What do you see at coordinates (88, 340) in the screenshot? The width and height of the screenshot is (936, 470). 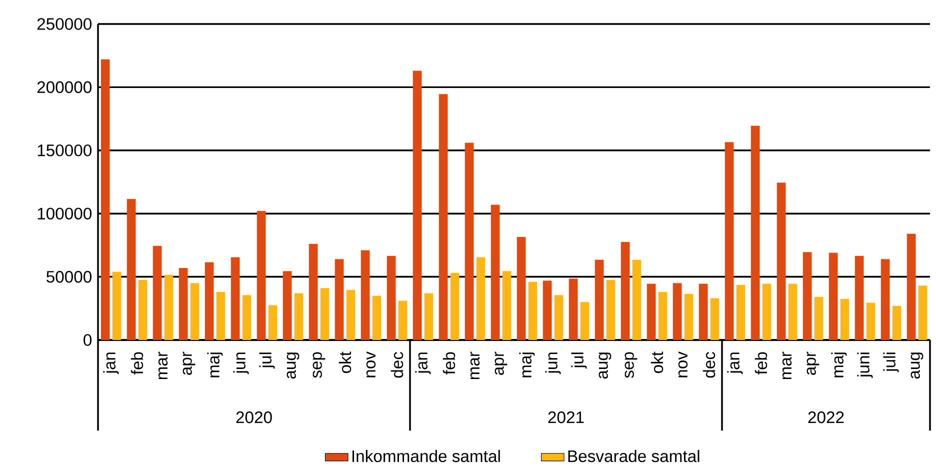 I see `y-tick-label: 0` at bounding box center [88, 340].